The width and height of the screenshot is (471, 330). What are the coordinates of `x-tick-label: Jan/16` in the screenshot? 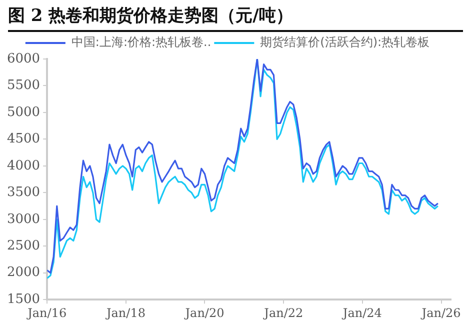 It's located at (46, 313).